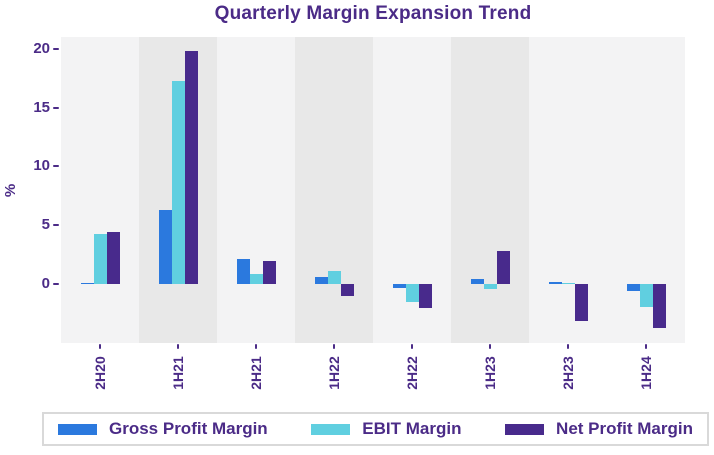 This screenshot has height=455, width=714. I want to click on legend-item-gross-profit-margin: Gross Profit Margin, so click(163, 429).